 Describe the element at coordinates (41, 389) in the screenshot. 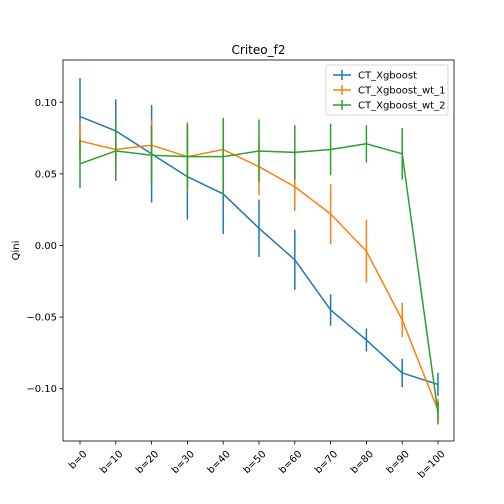

I see `y-tick-label: −0.10` at that location.